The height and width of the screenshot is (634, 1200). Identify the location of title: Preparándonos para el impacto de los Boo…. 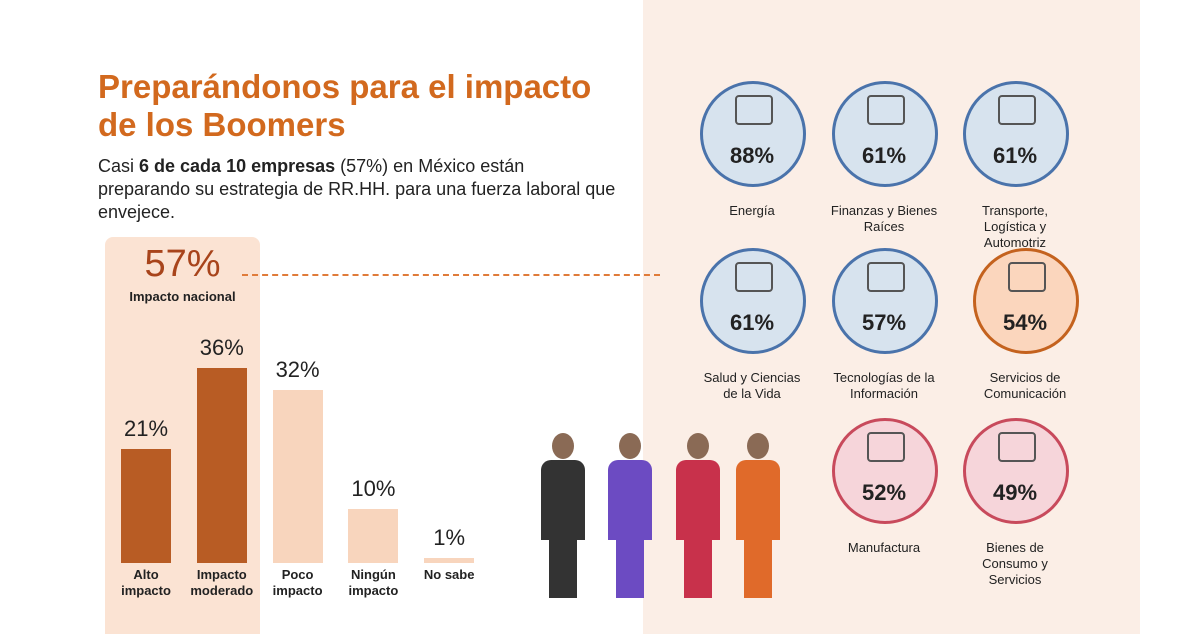
(345, 105).